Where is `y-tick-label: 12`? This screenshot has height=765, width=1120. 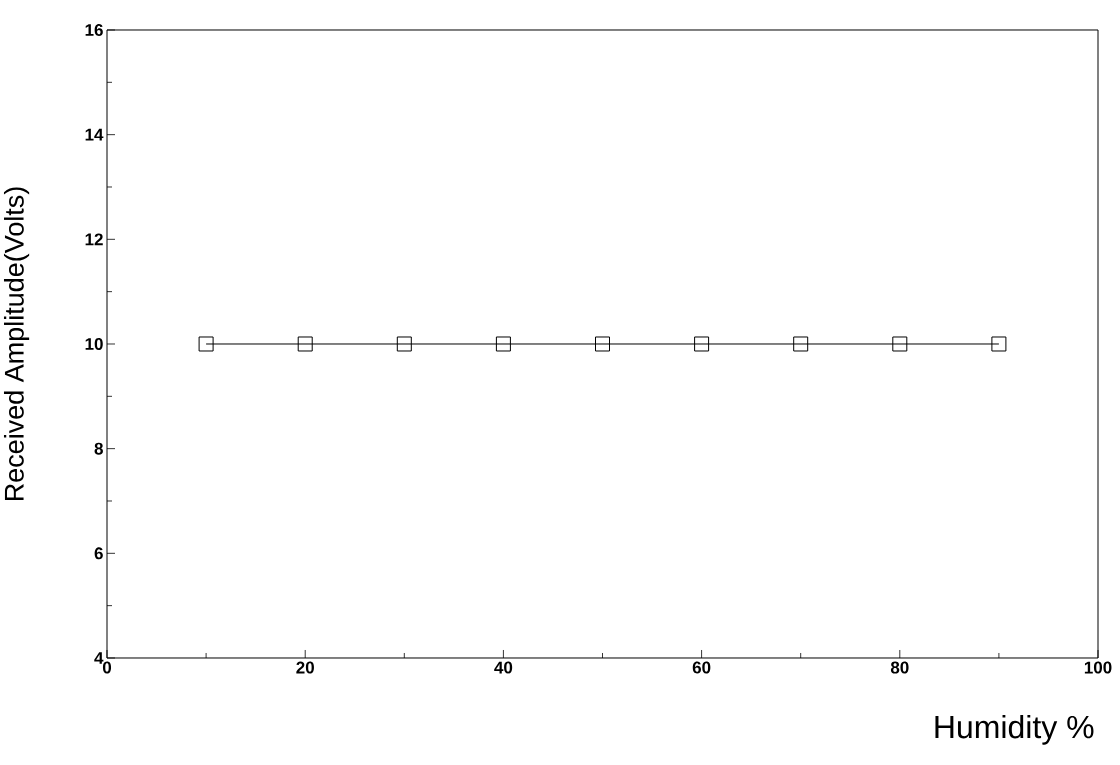
y-tick-label: 12 is located at coordinates (94, 239).